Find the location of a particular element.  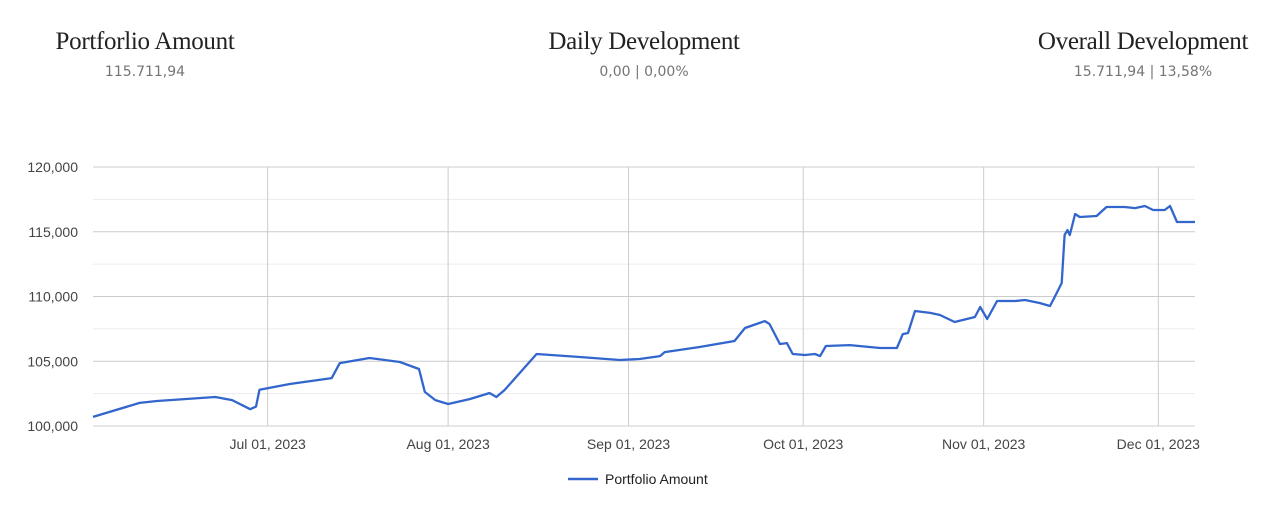

y-tick-label: 110,000 is located at coordinates (53, 297).